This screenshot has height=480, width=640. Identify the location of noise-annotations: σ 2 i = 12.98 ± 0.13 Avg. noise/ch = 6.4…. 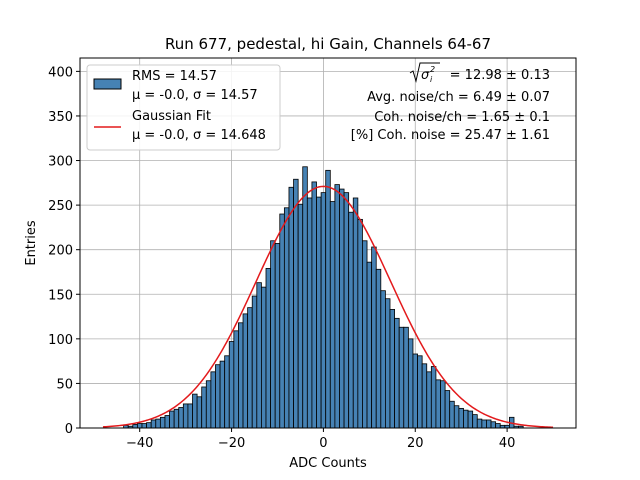
(450, 102).